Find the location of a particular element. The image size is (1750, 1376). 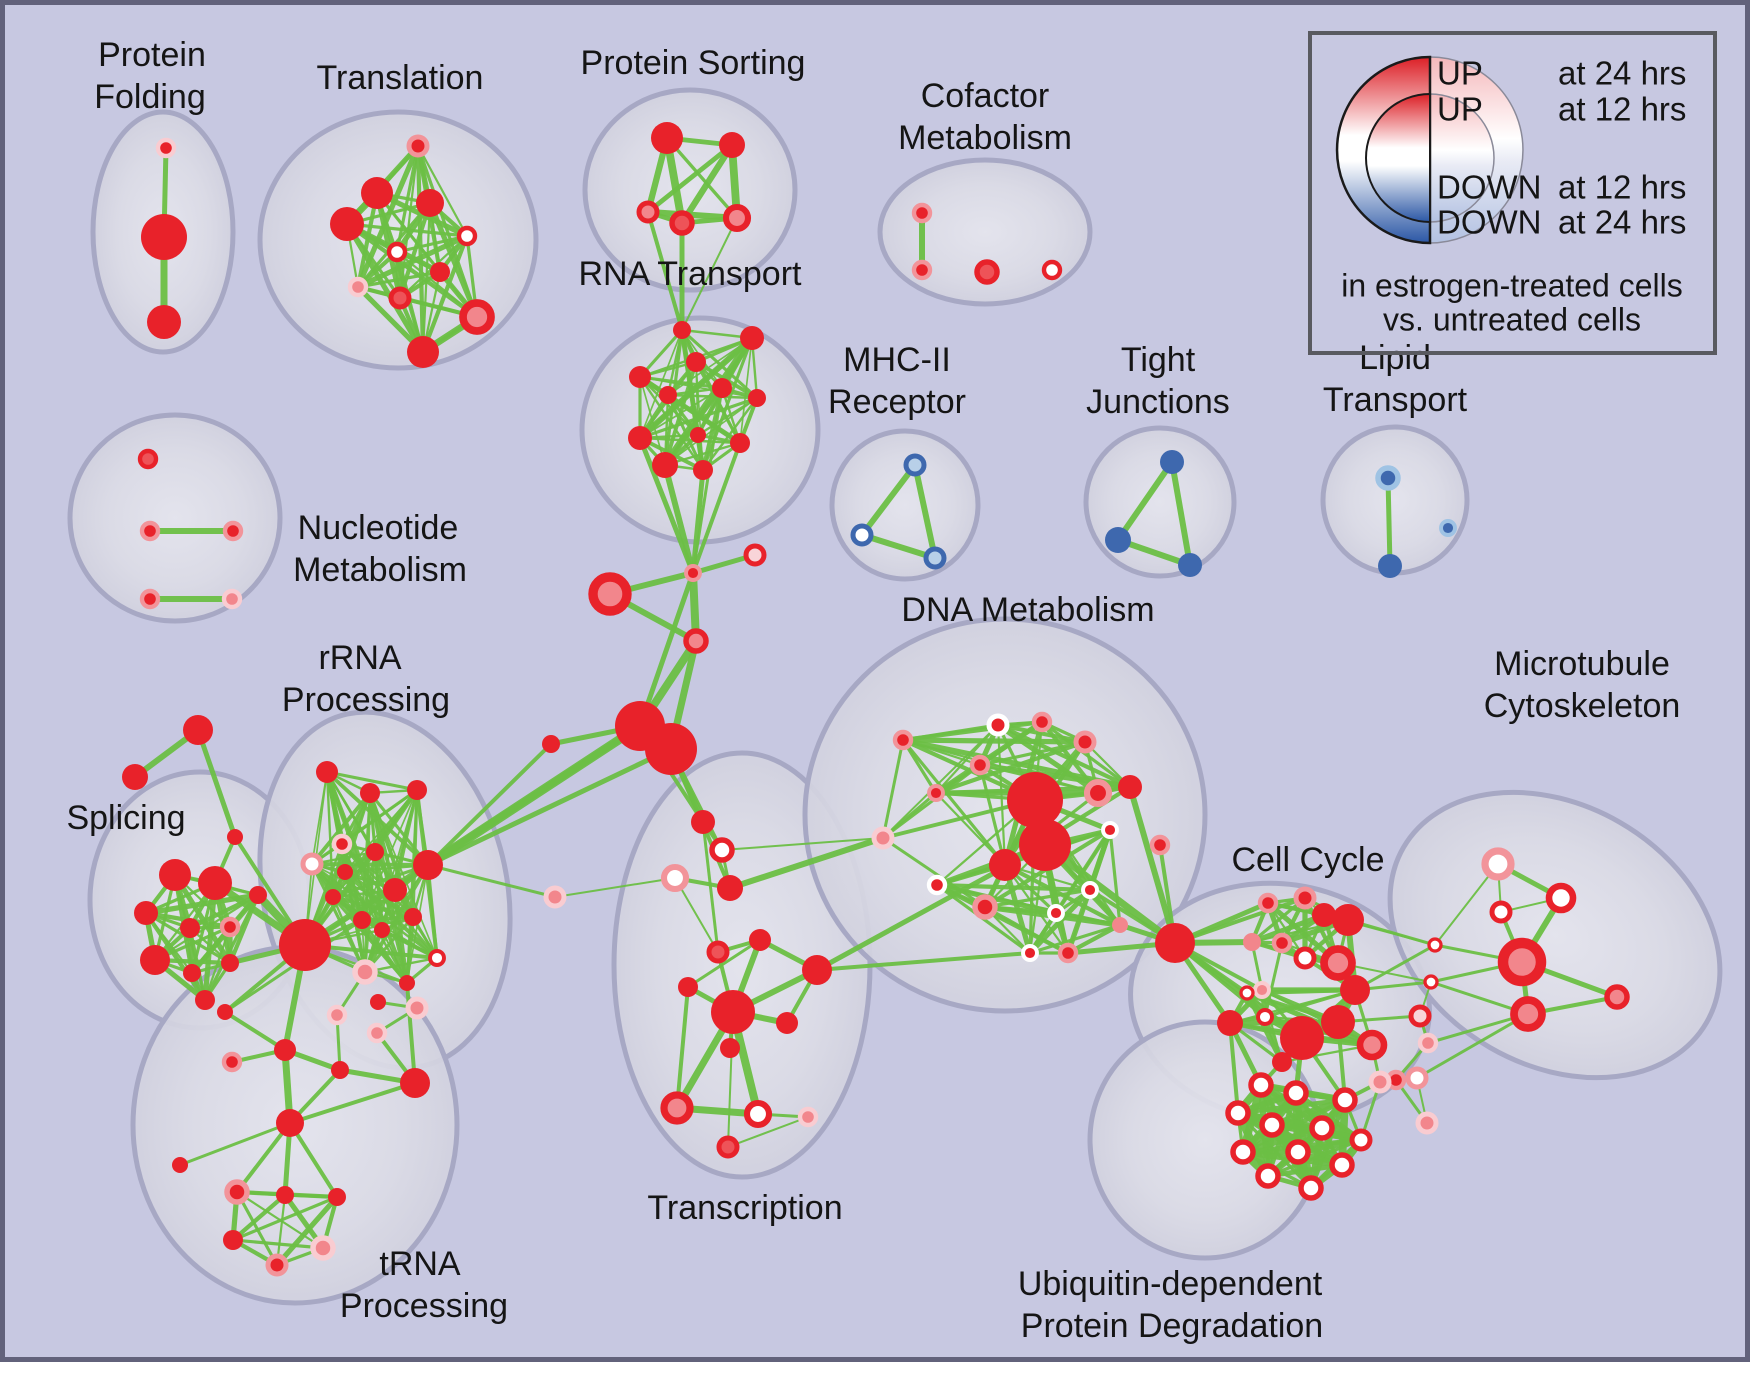

gene-node-sp5 is located at coordinates (230, 927).